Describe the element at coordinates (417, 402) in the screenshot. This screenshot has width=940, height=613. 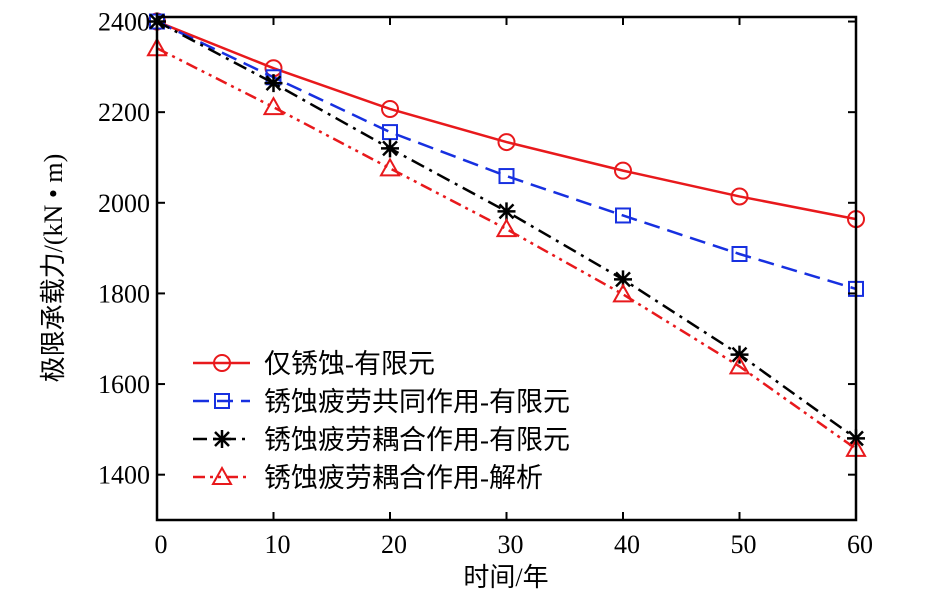
I see `legend-label: 锈蚀疲劳共同作用-有限元` at that location.